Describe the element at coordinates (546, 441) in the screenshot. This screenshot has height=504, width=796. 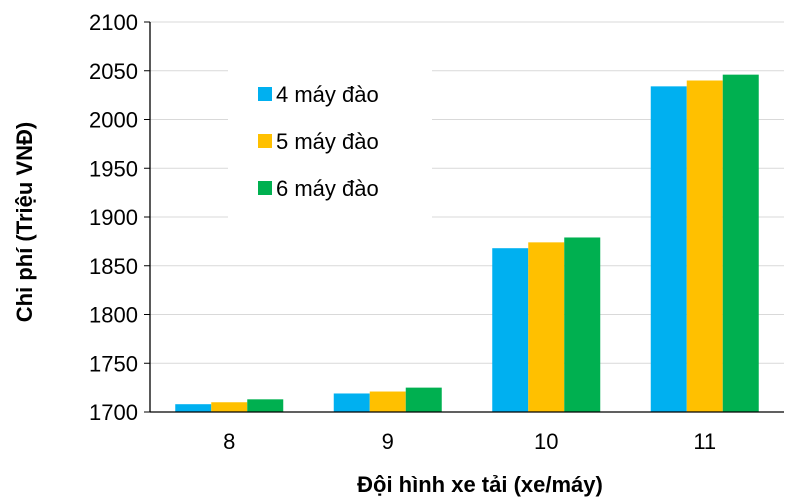
I see `x-tick-label: 10` at that location.